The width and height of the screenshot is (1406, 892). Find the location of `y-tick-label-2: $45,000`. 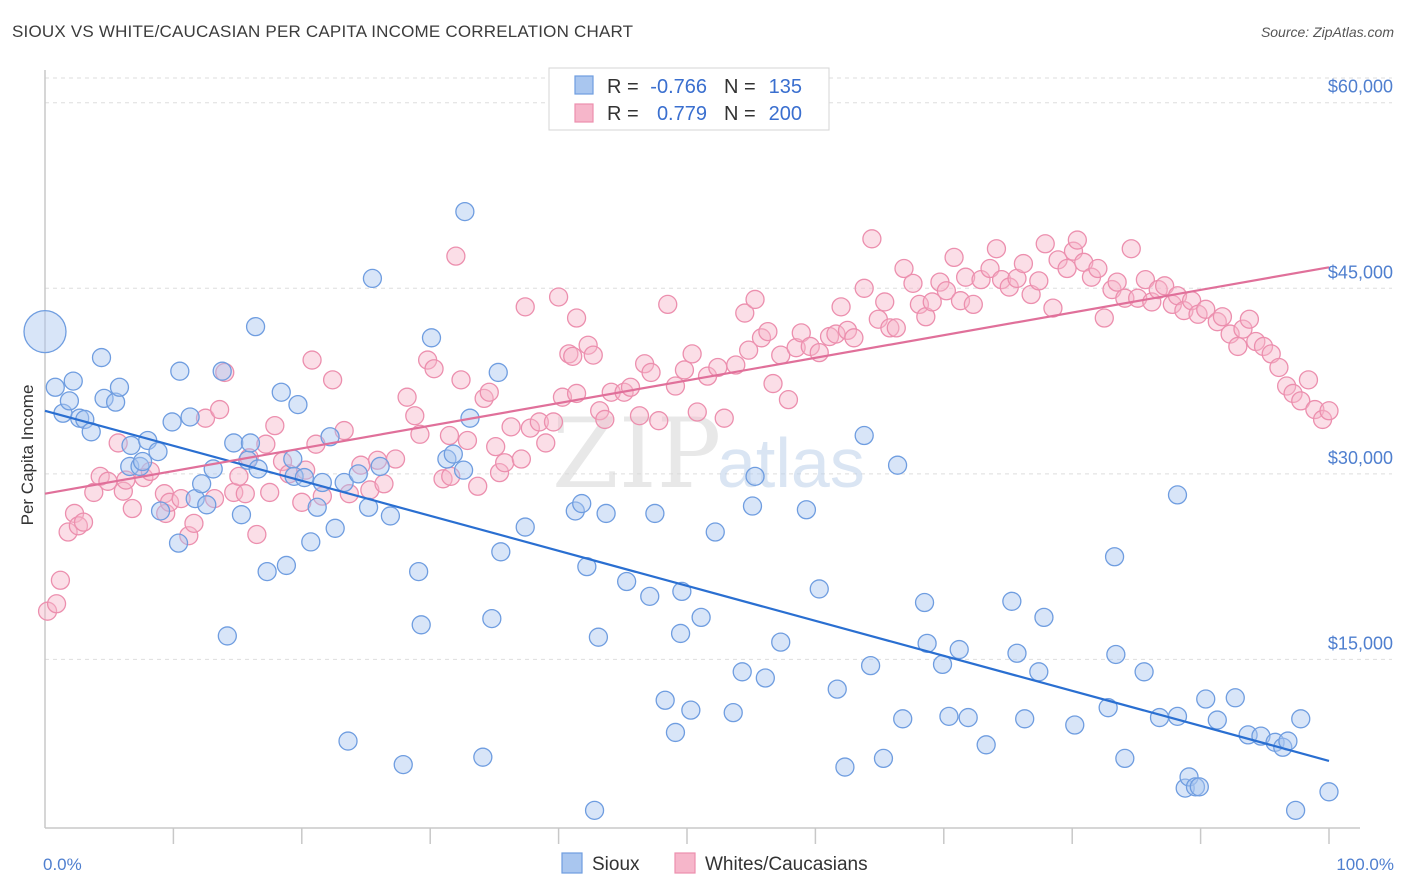

y-tick-label-2: $45,000 is located at coordinates (1360, 272).